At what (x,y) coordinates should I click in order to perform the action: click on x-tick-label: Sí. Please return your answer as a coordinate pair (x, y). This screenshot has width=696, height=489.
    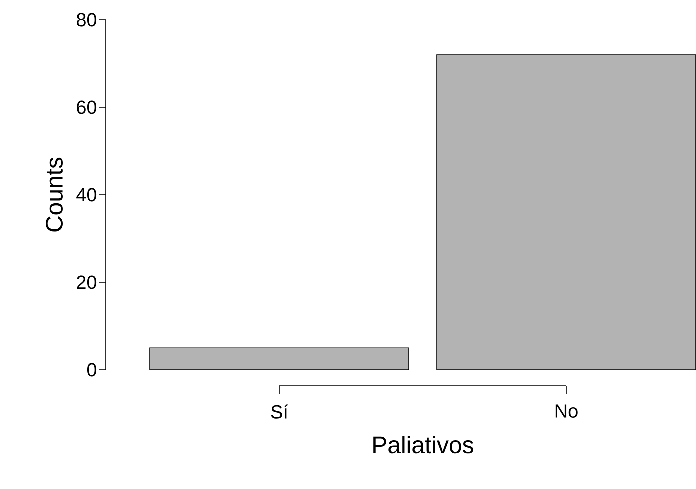
    Looking at the image, I should click on (279, 411).